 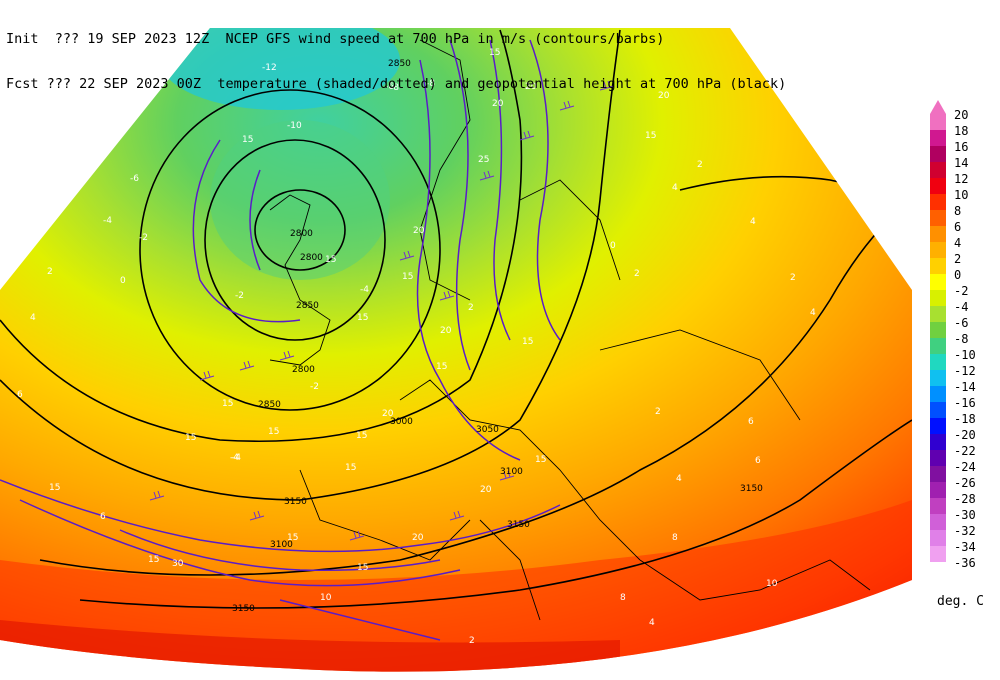 I want to click on units-label: deg. C, so click(x=960, y=601).